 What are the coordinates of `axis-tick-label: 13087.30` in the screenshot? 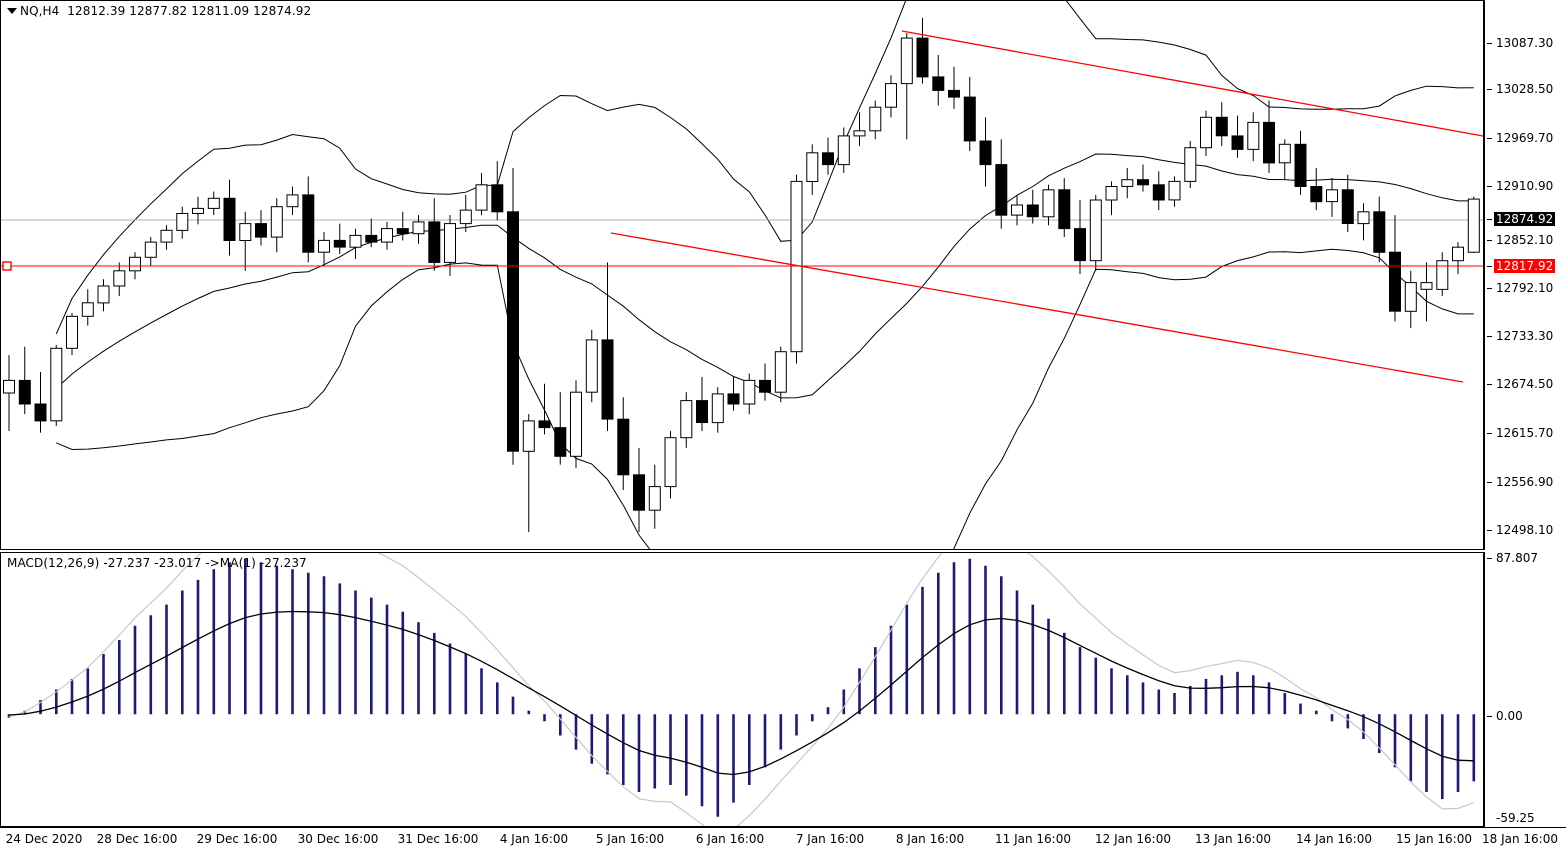 It's located at (1521, 43).